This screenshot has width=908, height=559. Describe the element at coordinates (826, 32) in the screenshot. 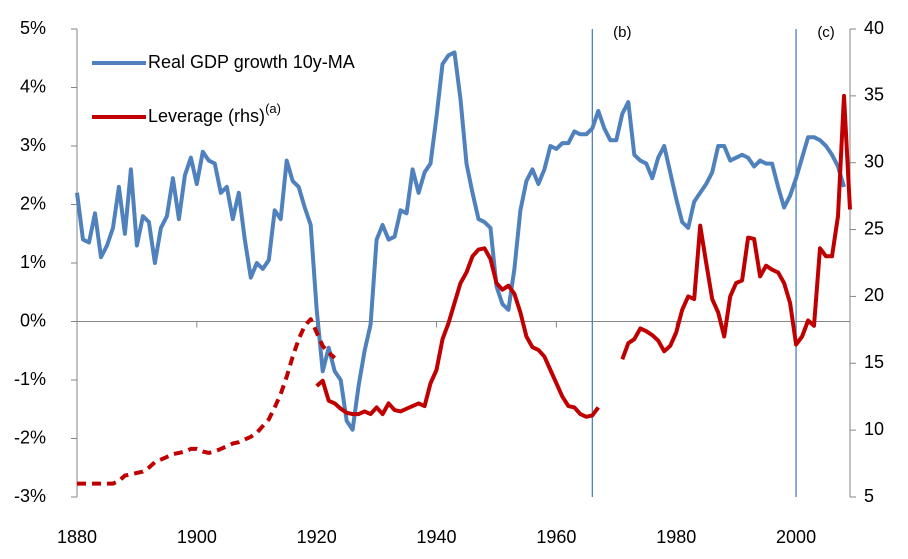

I see `annotation-label: (c)` at that location.